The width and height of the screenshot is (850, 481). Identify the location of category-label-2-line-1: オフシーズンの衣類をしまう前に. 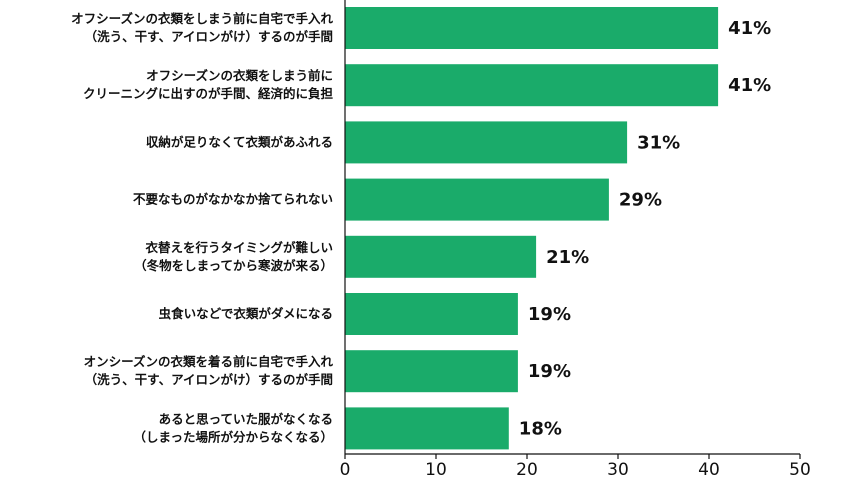
(239, 75).